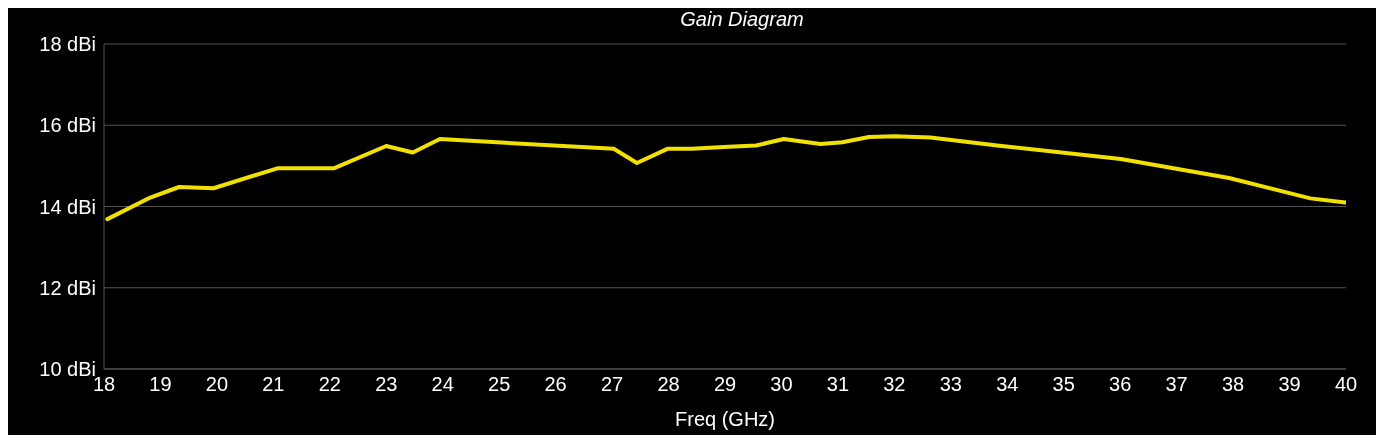 This screenshot has width=1384, height=443. What do you see at coordinates (781, 384) in the screenshot?
I see `x-tick-label: 30` at bounding box center [781, 384].